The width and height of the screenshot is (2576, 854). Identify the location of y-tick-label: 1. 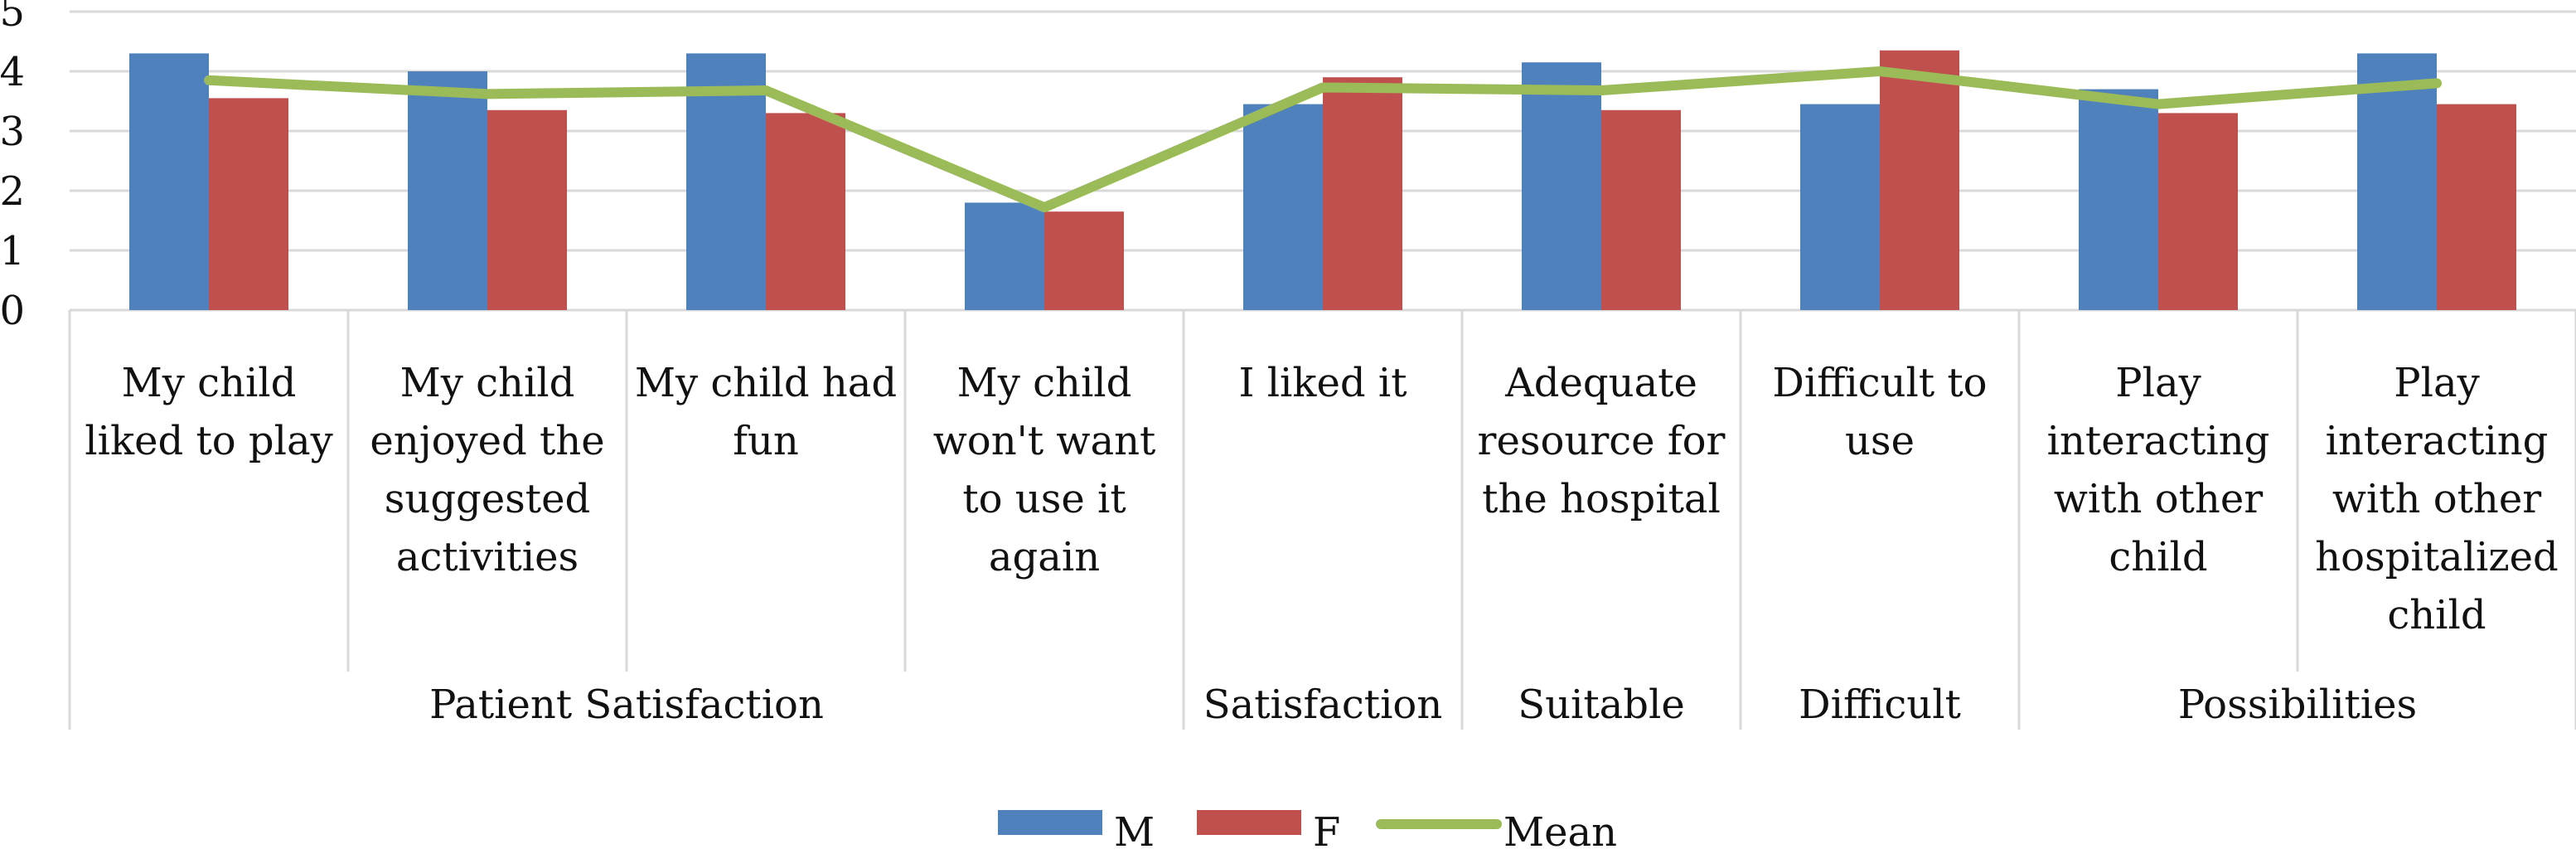
(12, 251).